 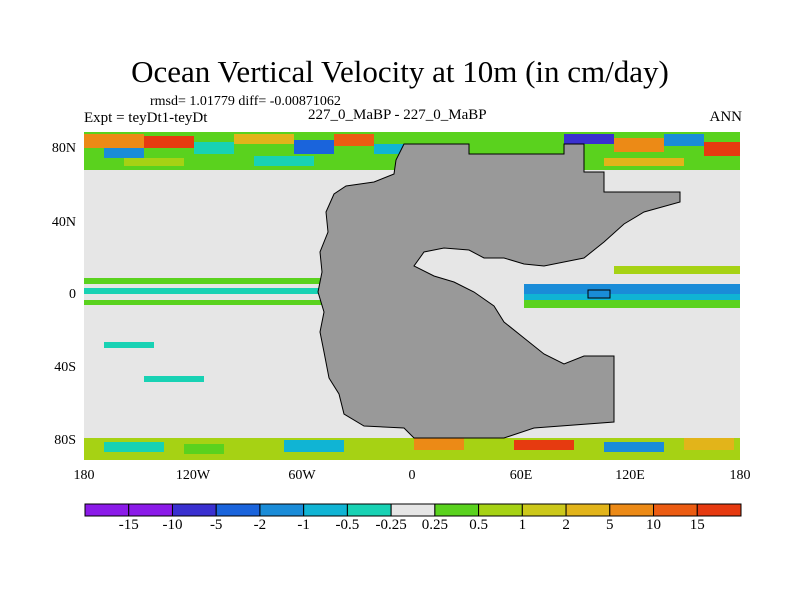 I want to click on x-label-0: 0, so click(x=412, y=475).